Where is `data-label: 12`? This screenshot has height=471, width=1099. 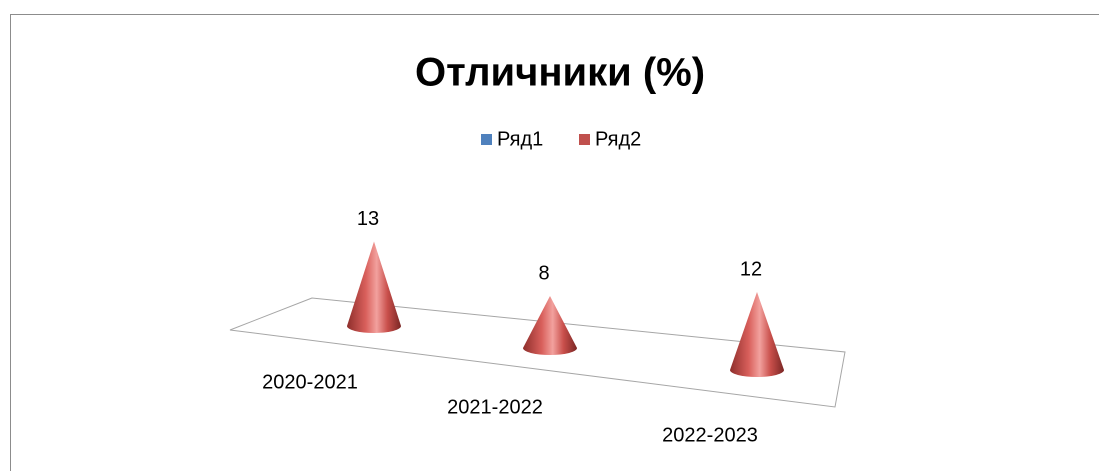 data-label: 12 is located at coordinates (751, 269).